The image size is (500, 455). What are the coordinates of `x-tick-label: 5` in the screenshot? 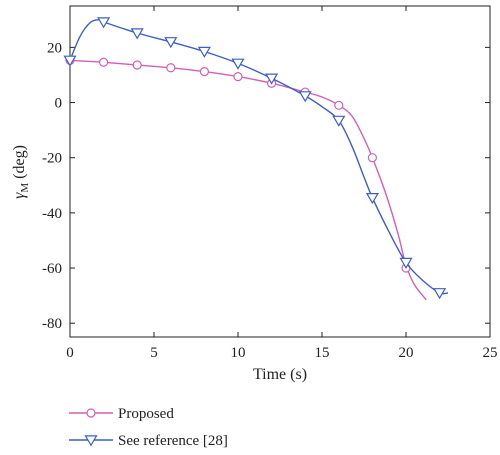 It's located at (154, 353).